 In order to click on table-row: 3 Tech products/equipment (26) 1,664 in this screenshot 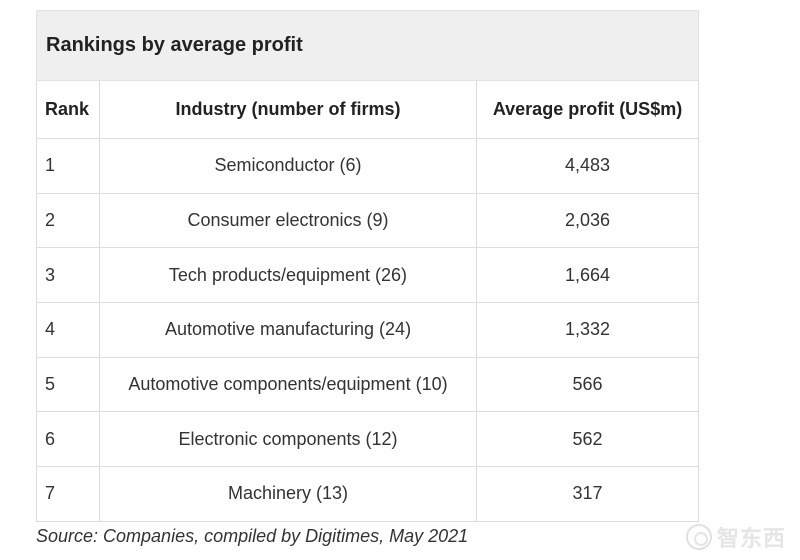, I will do `click(368, 275)`.